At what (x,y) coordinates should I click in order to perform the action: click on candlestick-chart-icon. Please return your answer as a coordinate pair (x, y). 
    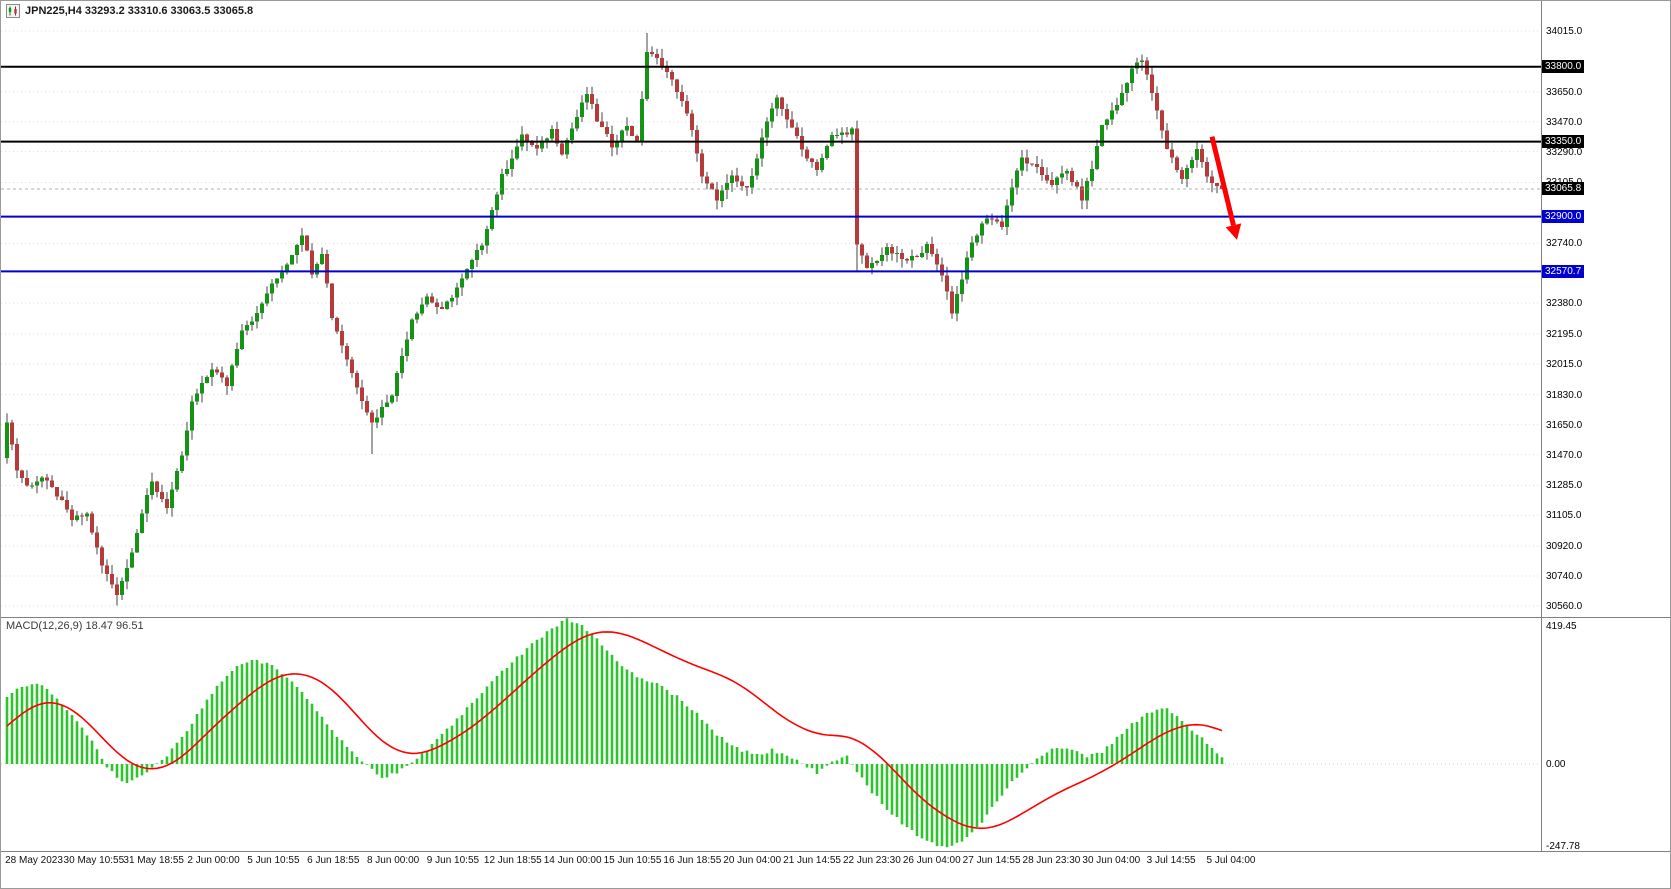
    Looking at the image, I should click on (13, 11).